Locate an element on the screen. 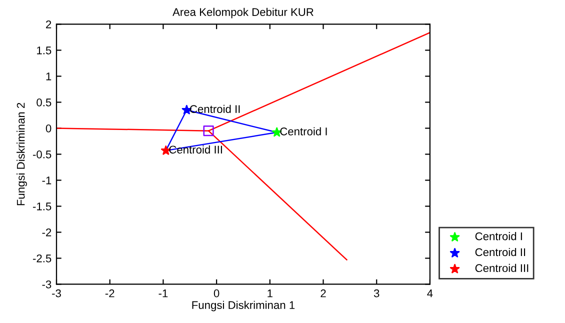 The width and height of the screenshot is (565, 323). x-tick-label: -1 is located at coordinates (163, 294).